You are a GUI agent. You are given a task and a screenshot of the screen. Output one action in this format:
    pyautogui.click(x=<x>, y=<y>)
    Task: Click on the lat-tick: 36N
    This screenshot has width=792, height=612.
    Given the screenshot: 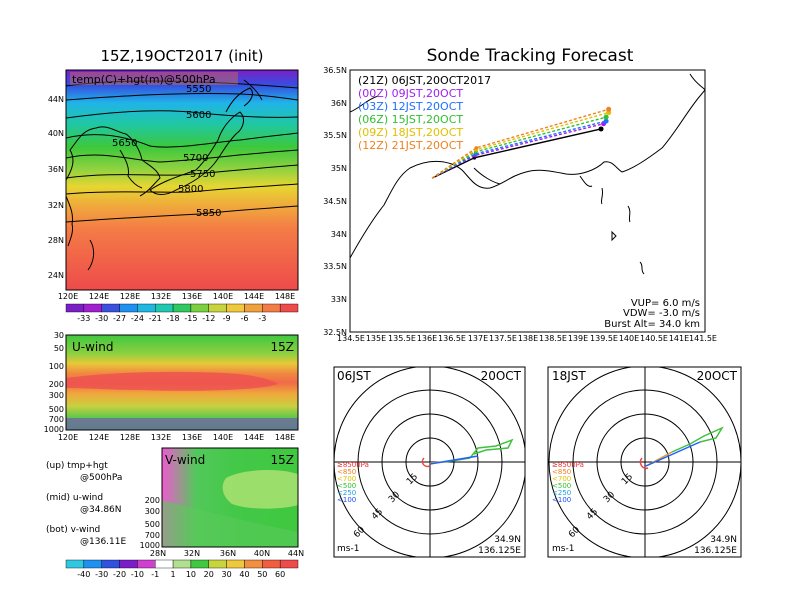 What is the action you would take?
    pyautogui.click(x=339, y=103)
    